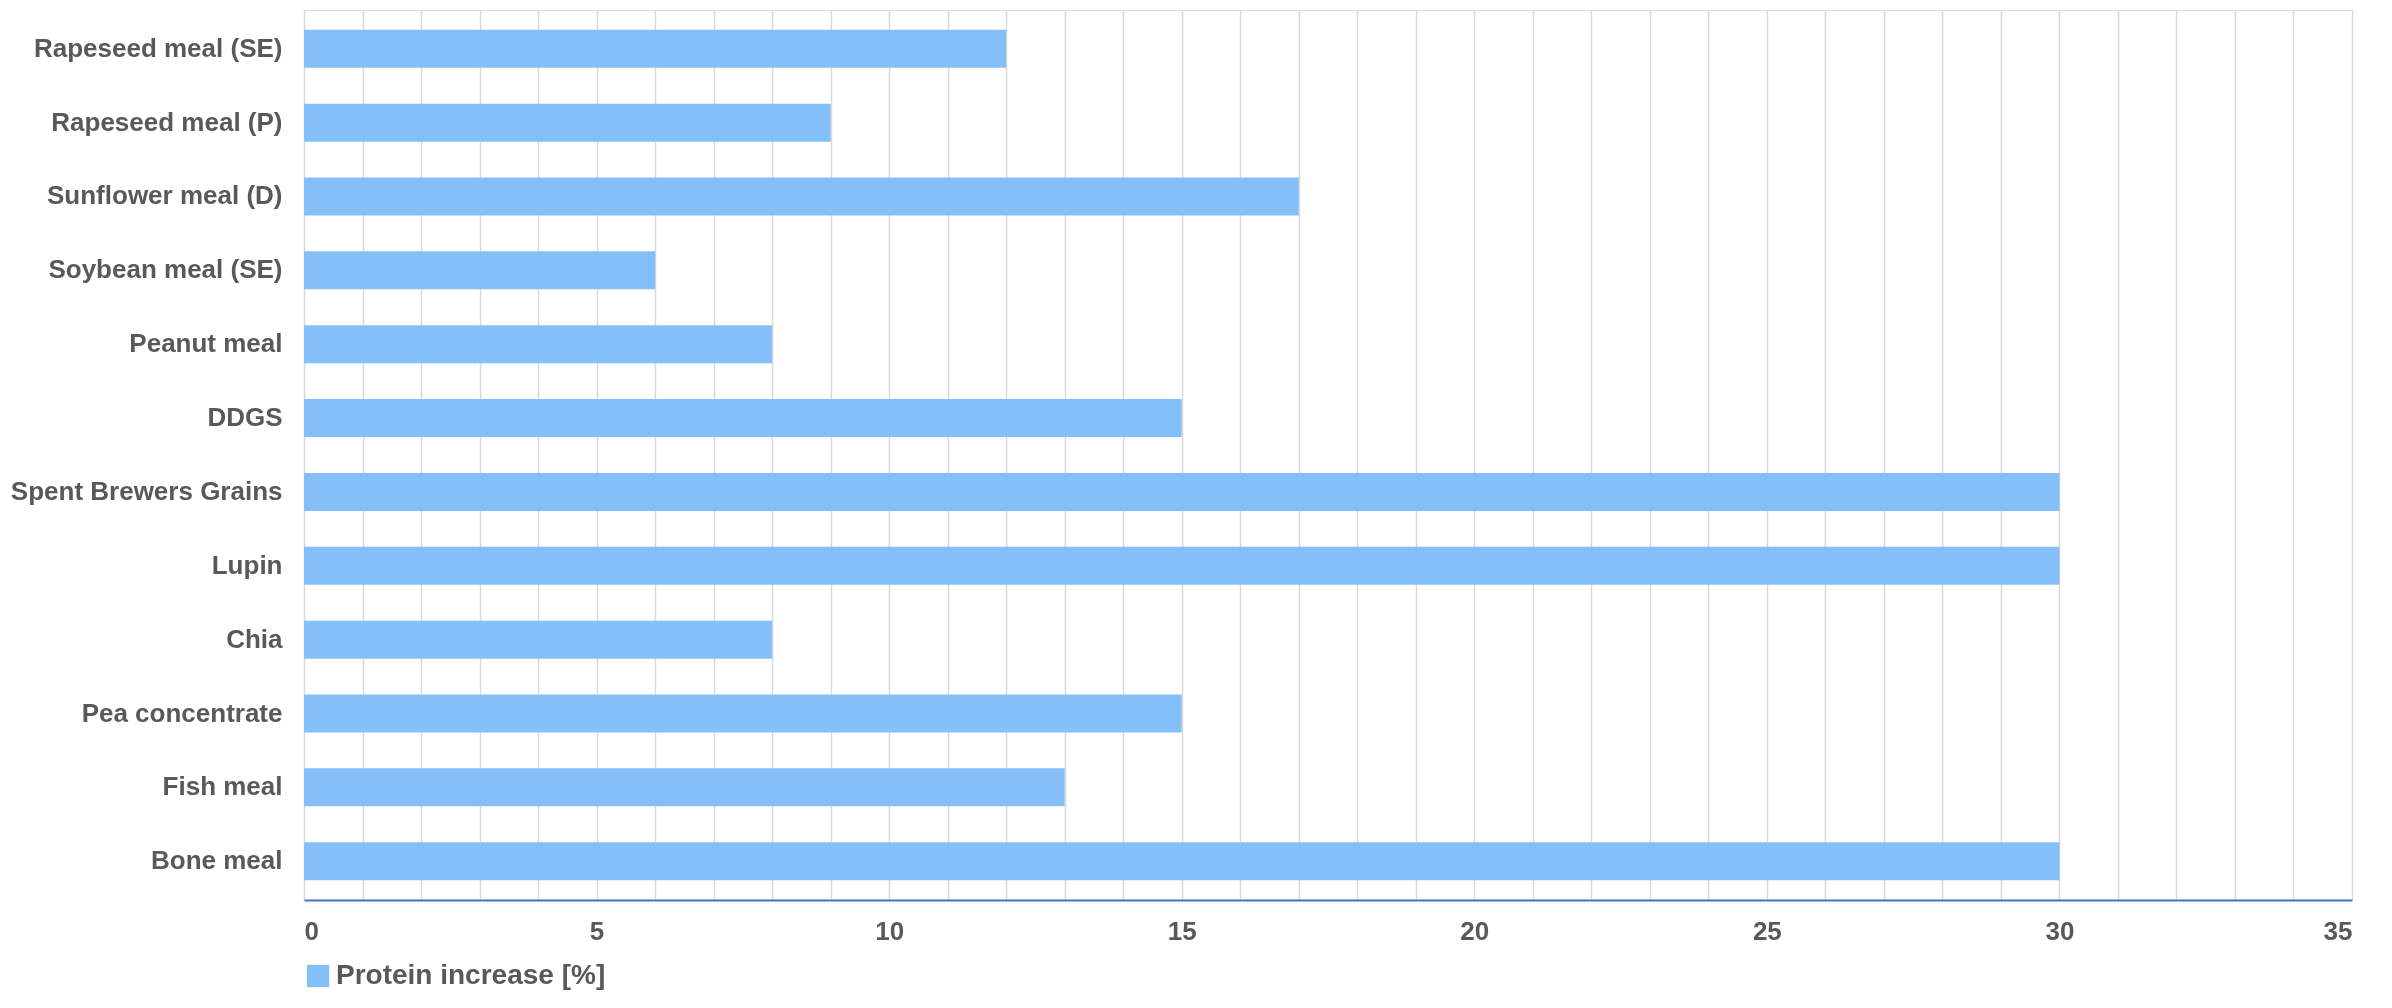  I want to click on x-tick-label: 10, so click(890, 930).